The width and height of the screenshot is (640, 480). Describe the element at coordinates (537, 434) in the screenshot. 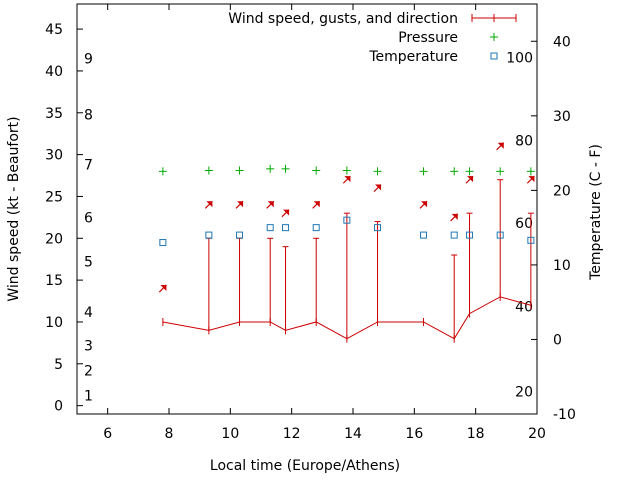

I see `x-tick-label: 20` at that location.